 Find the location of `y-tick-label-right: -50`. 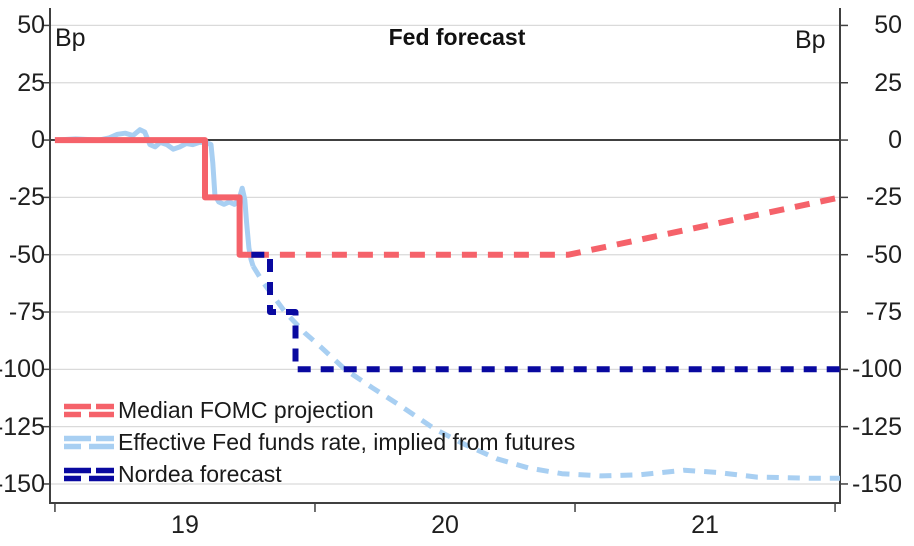

y-tick-label-right: -50 is located at coordinates (883, 254).